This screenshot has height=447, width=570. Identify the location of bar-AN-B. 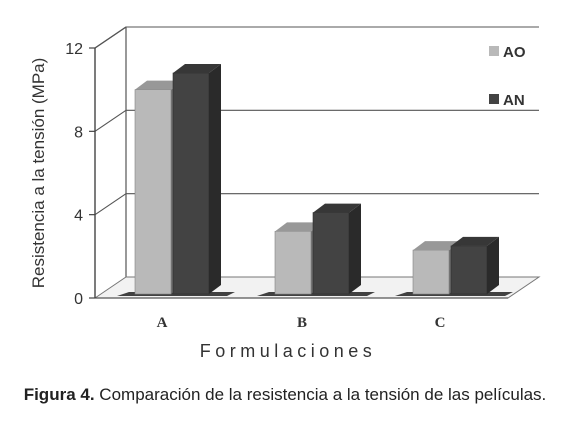
(336, 249).